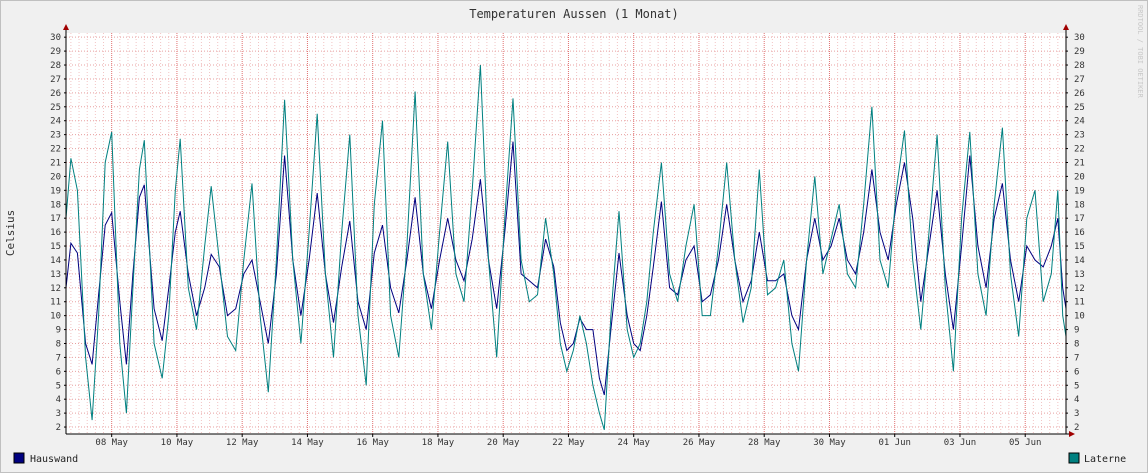 This screenshot has height=473, width=1148. What do you see at coordinates (55, 122) in the screenshot?
I see `y-tick-label-left: 24` at bounding box center [55, 122].